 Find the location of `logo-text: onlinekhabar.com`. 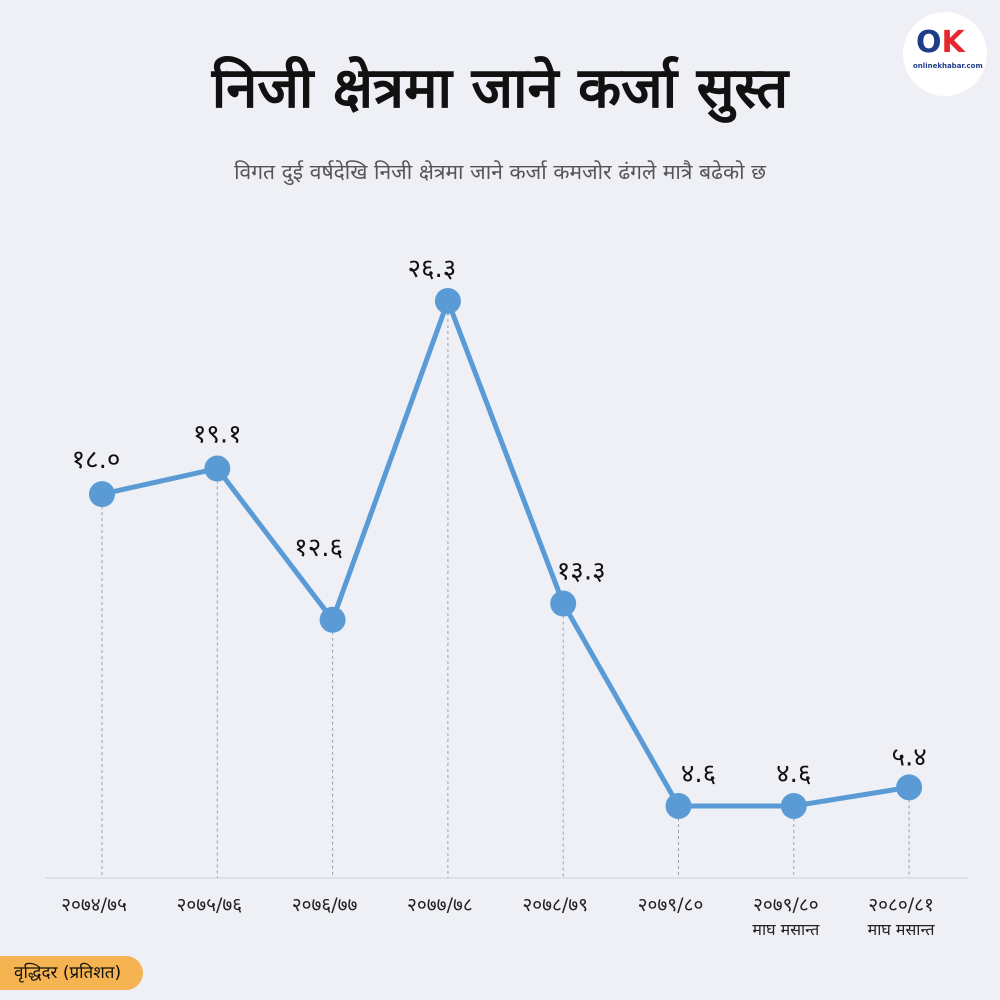

logo-text: onlinekhabar.com is located at coordinates (948, 66).